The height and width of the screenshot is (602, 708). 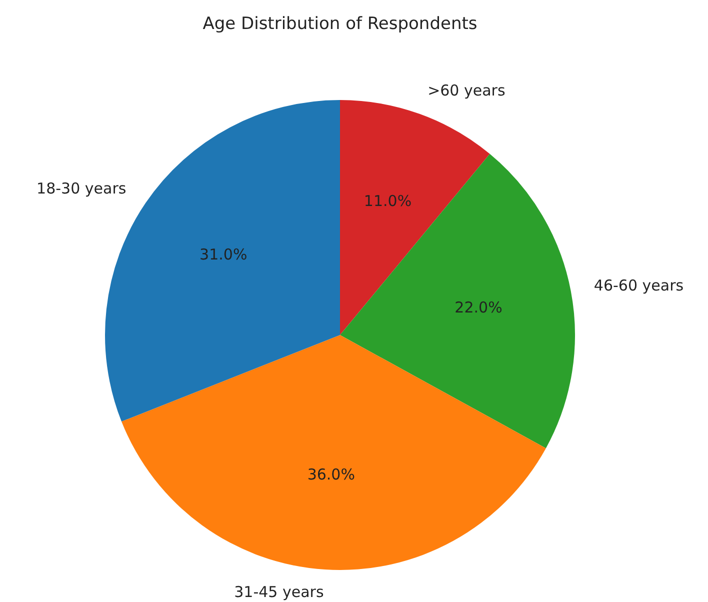 I want to click on chart-title: Age Distribution of Respondents, so click(x=340, y=24).